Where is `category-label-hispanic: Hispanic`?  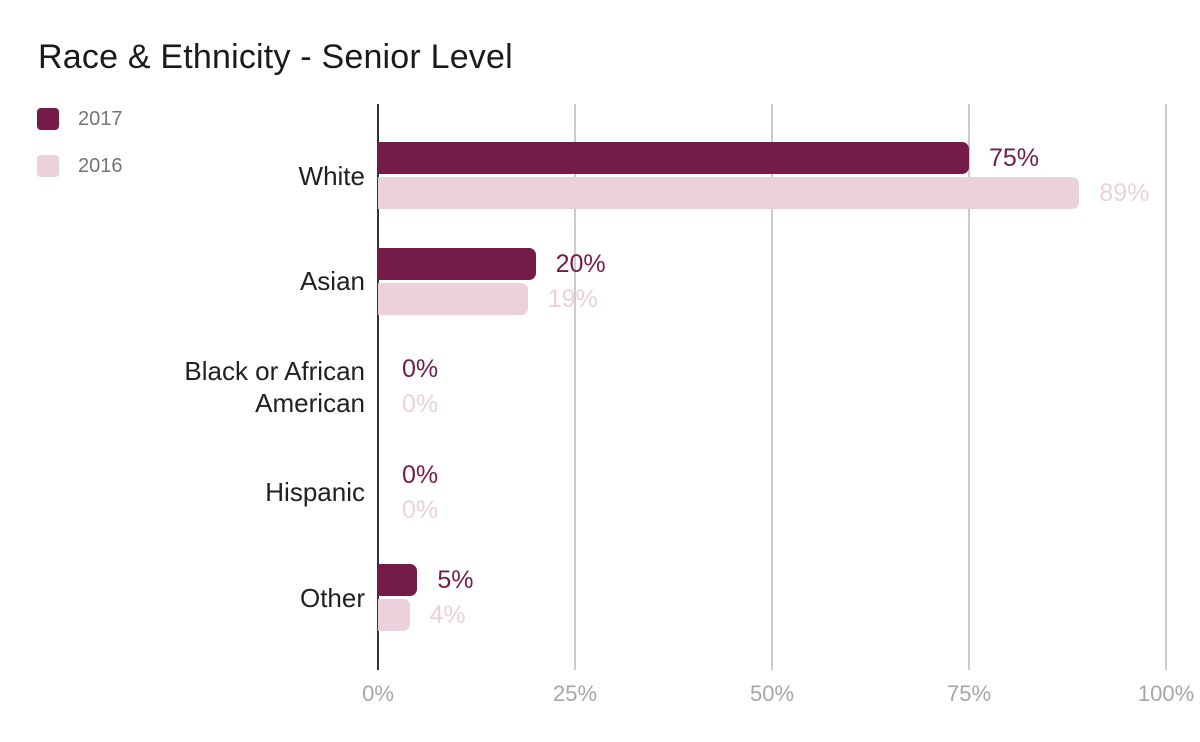 category-label-hispanic: Hispanic is located at coordinates (315, 492).